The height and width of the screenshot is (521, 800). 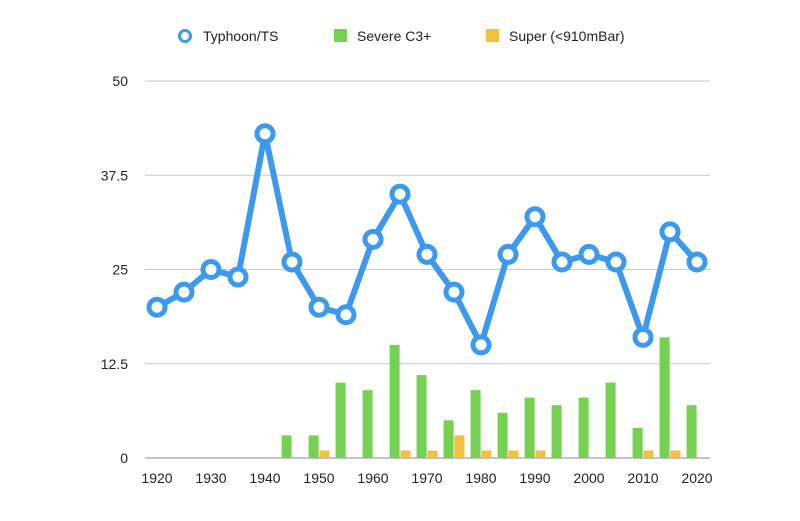 I want to click on y-tick-label: 50, so click(x=120, y=81).